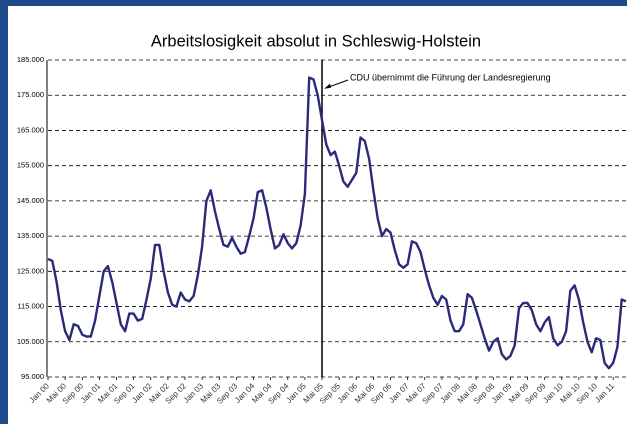 This screenshot has width=627, height=424. What do you see at coordinates (30, 94) in the screenshot?
I see `y-tick-label: 175.000` at bounding box center [30, 94].